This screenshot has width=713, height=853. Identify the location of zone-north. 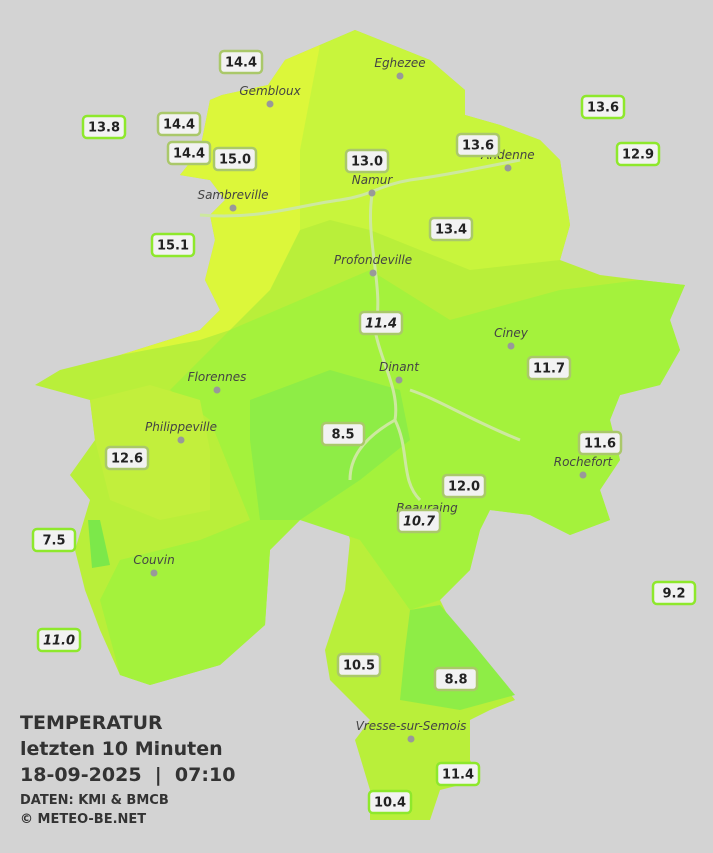
(427, 150).